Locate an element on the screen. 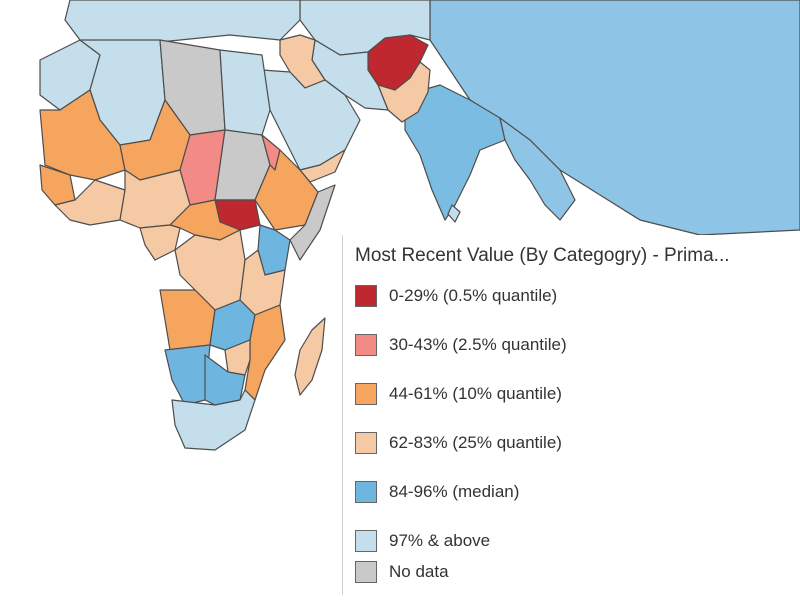 This screenshot has width=800, height=600. legend-label: 62-83% (25% quantile) is located at coordinates (475, 442).